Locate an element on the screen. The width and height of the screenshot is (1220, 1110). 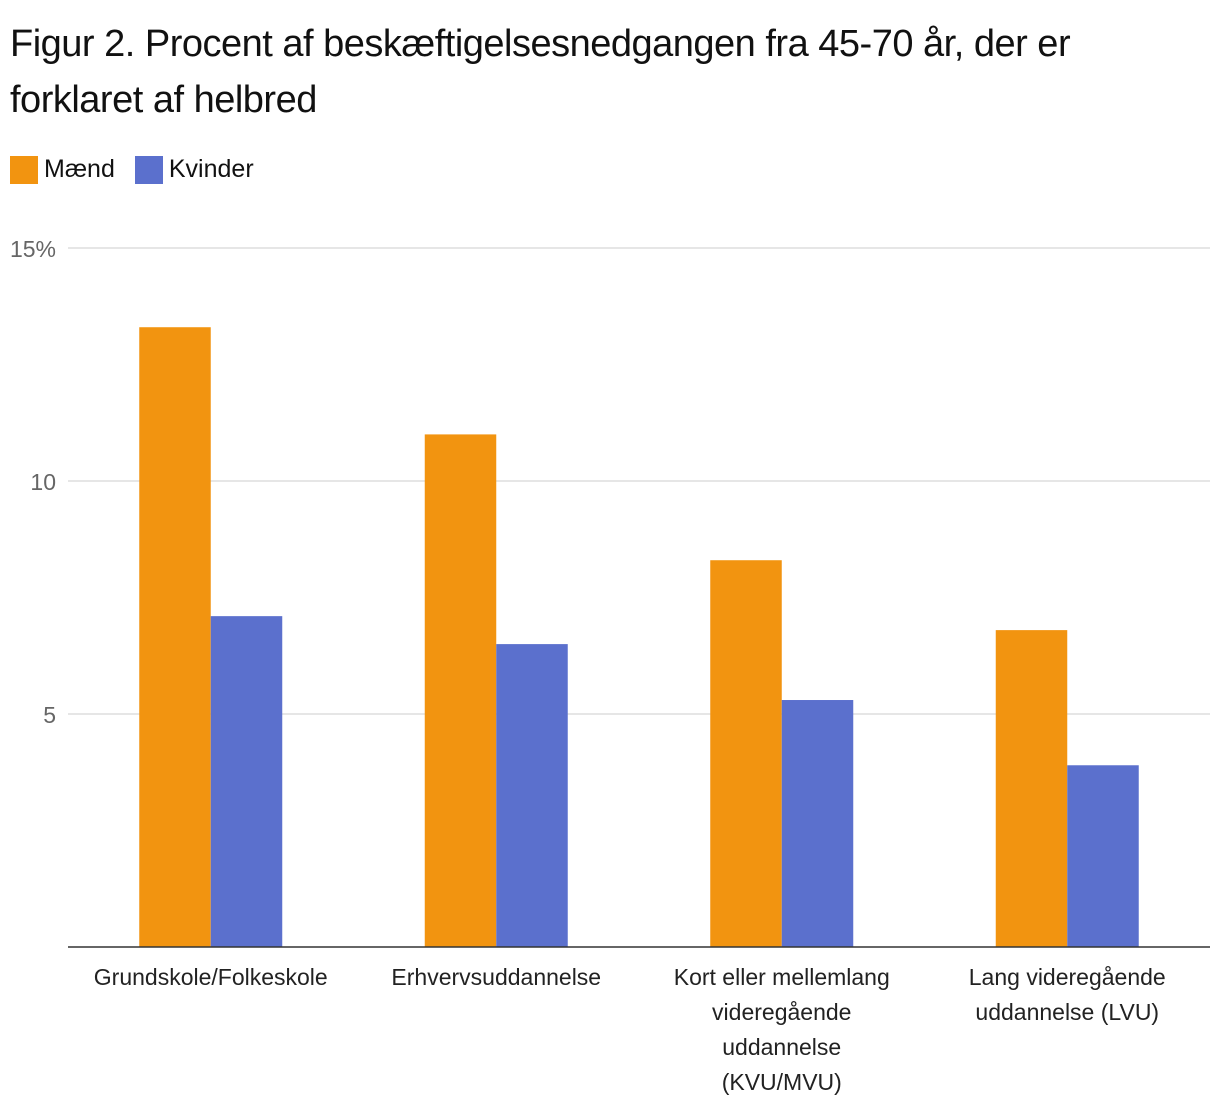
y-tick-label: 5 is located at coordinates (49, 715).